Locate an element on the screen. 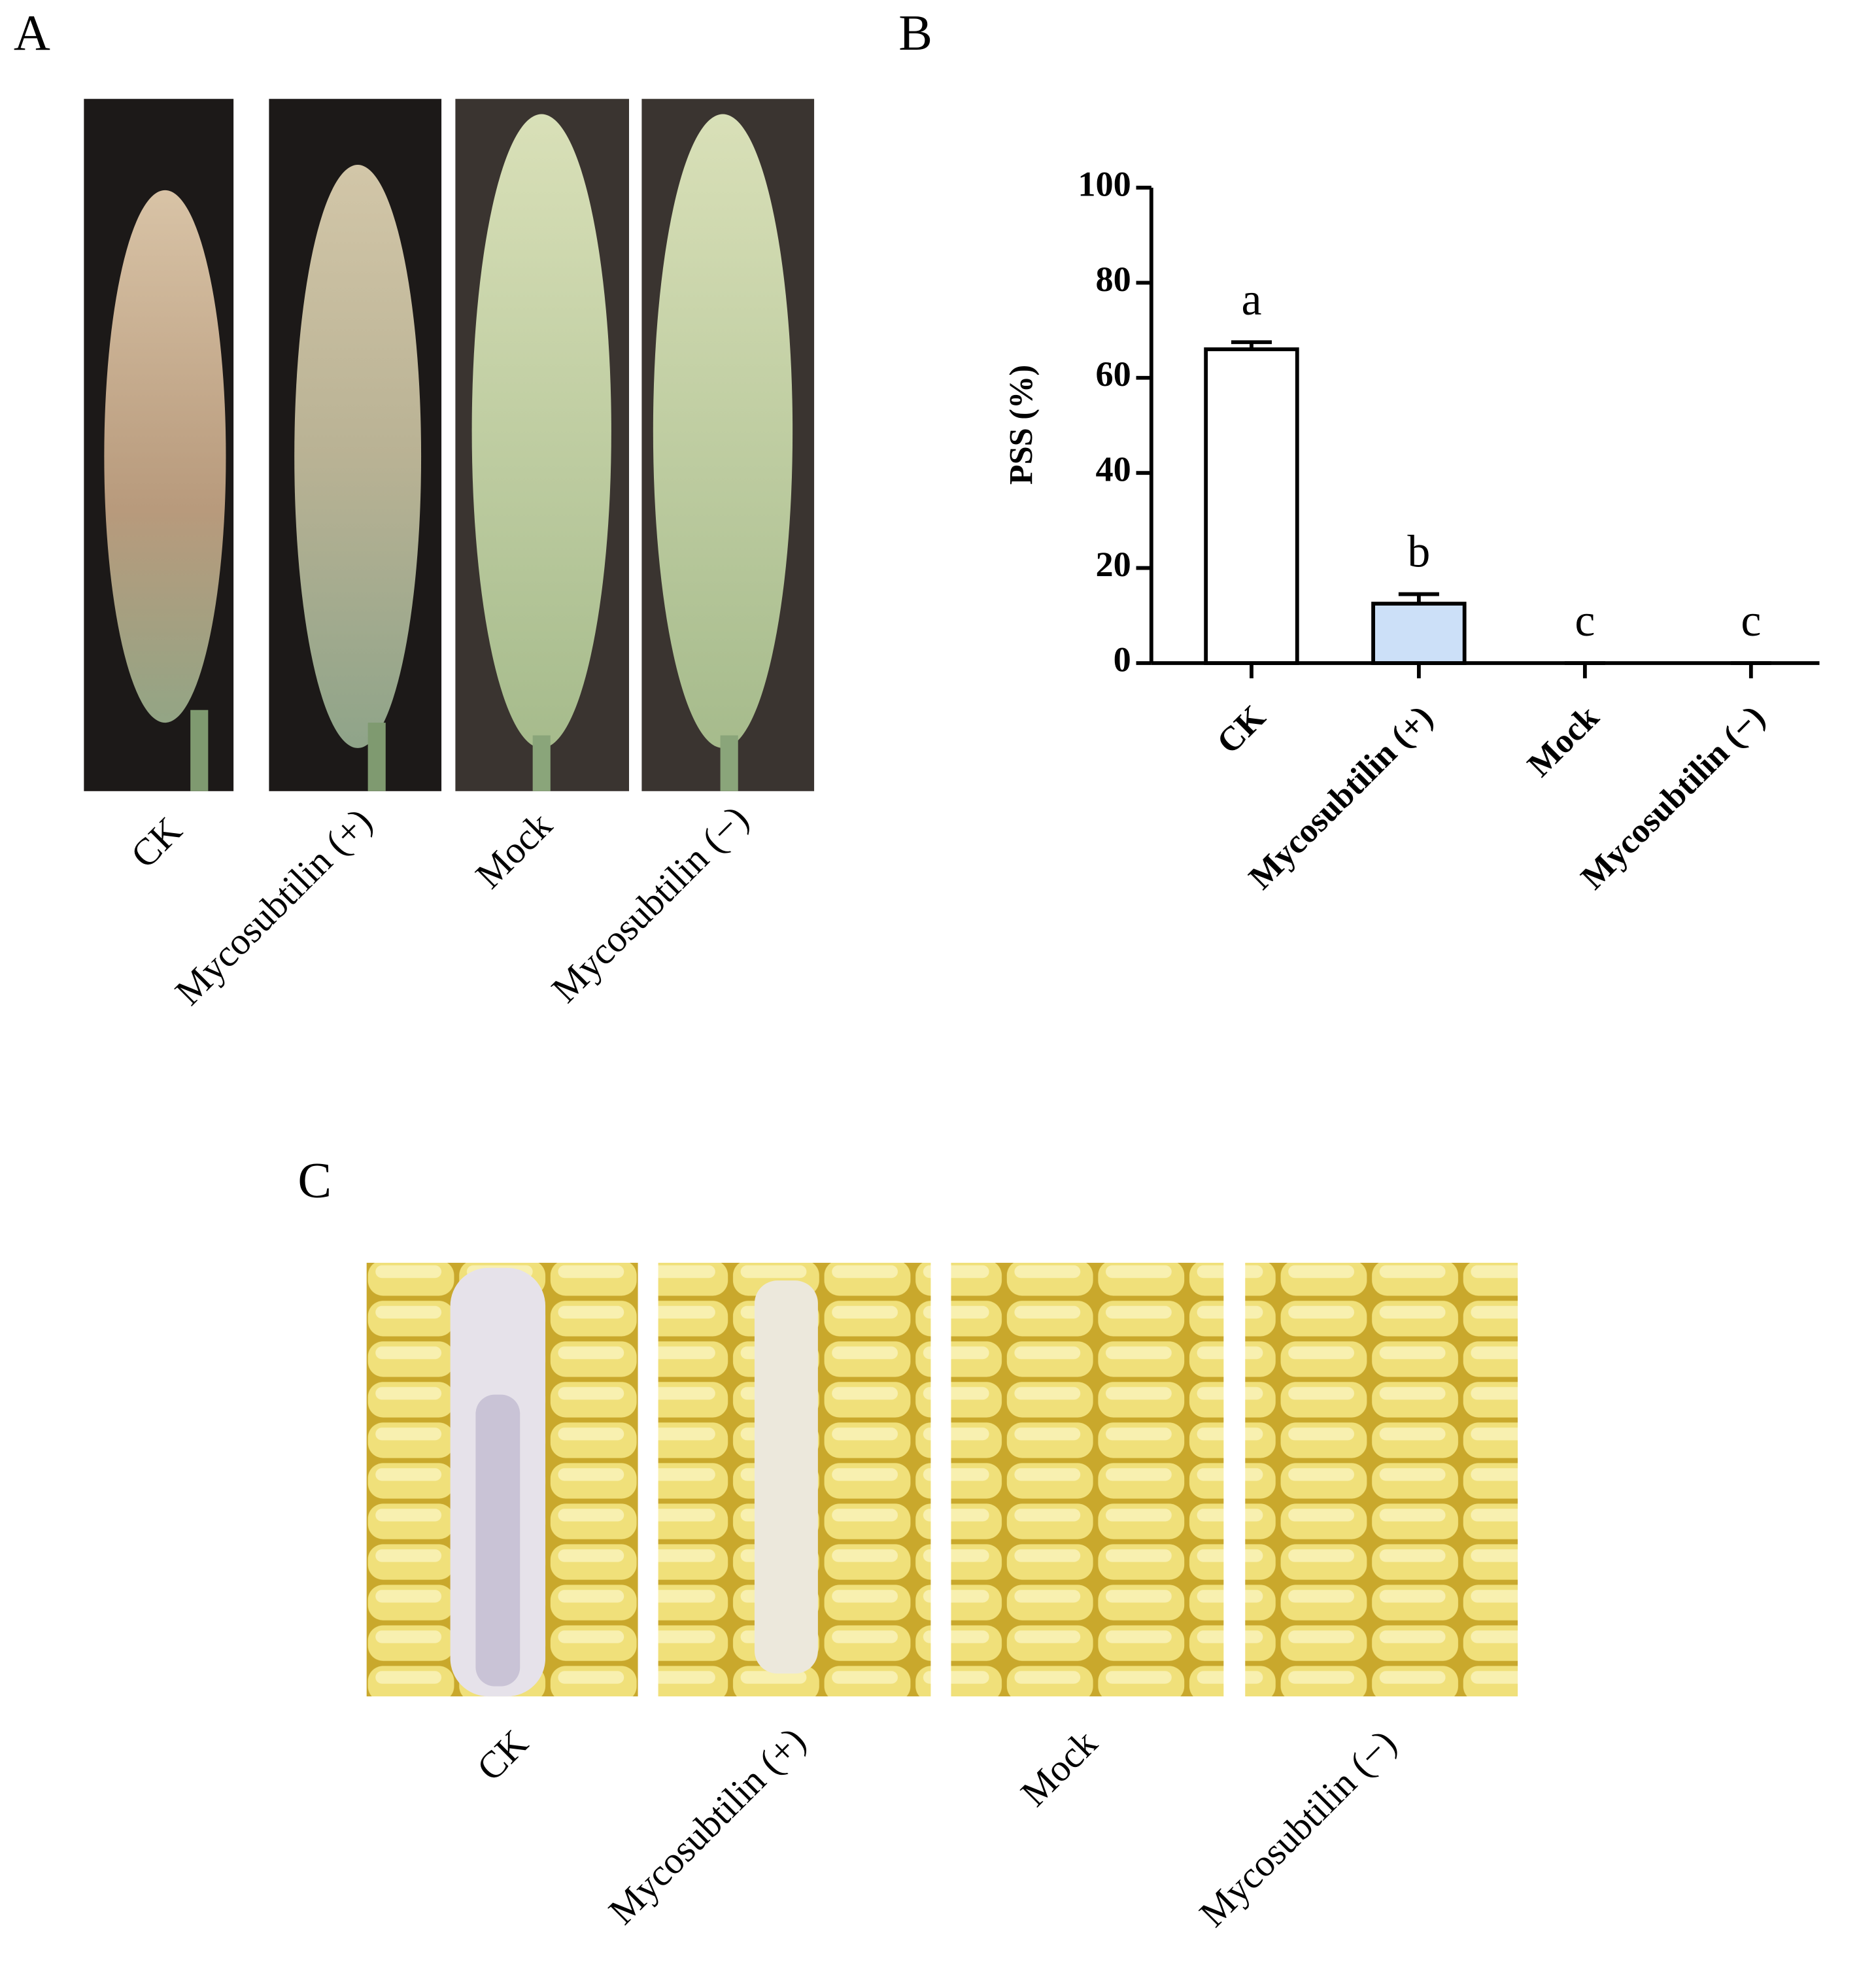 The height and width of the screenshot is (1988, 1859). wheat-photos is located at coordinates (450, 445).